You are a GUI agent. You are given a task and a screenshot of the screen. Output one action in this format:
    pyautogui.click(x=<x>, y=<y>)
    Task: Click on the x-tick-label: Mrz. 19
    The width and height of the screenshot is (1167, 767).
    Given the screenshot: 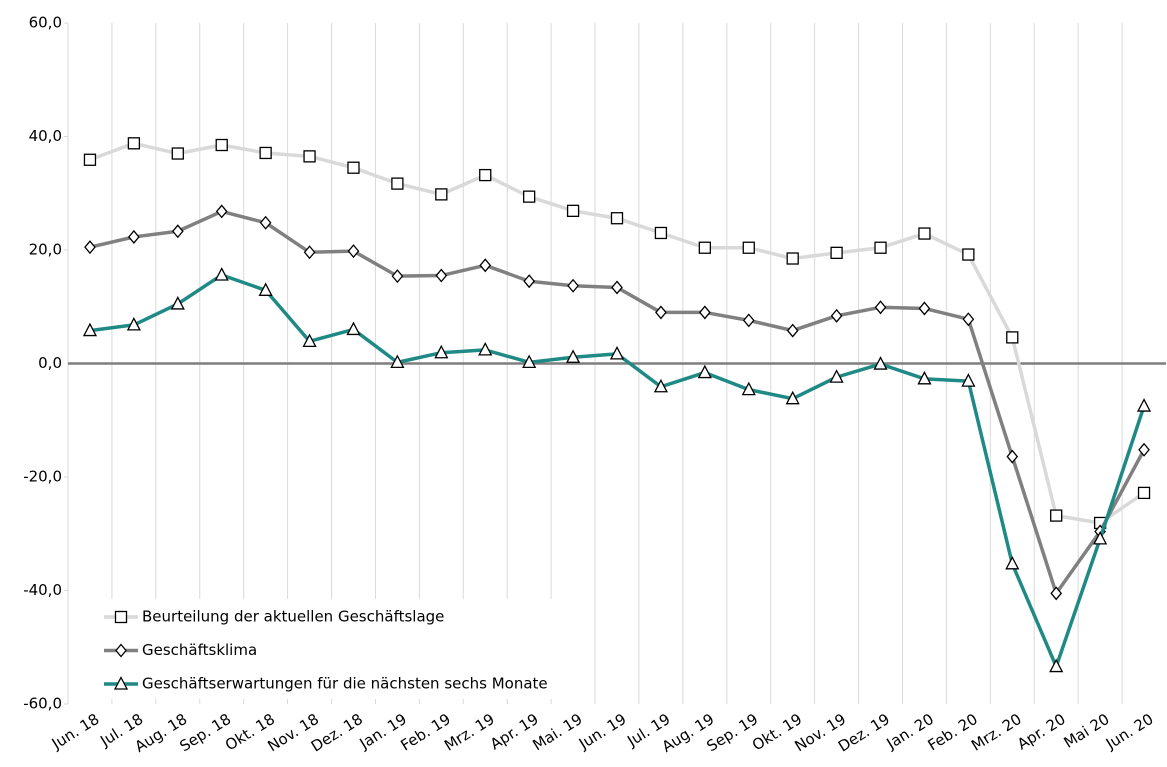 What is the action you would take?
    pyautogui.click(x=469, y=732)
    